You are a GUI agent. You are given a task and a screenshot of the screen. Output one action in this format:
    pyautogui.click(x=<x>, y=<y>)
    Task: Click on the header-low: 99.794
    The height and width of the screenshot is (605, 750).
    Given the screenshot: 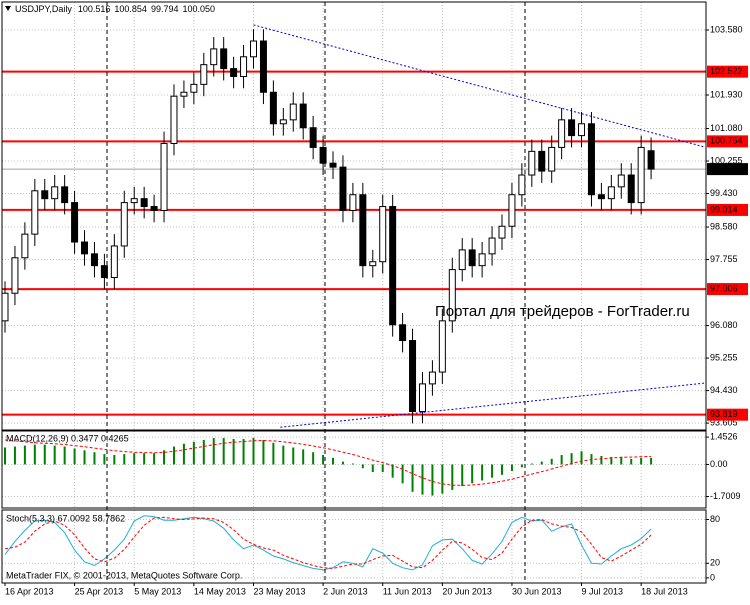 What is the action you would take?
    pyautogui.click(x=165, y=9)
    